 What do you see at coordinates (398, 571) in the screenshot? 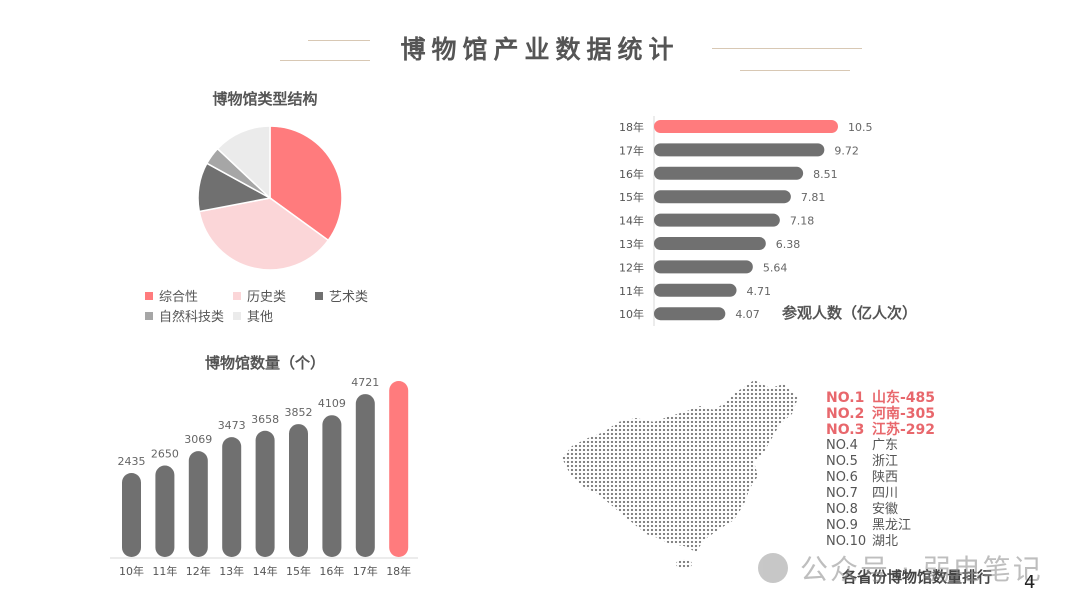
I see `x-tick-label: 18年` at bounding box center [398, 571].